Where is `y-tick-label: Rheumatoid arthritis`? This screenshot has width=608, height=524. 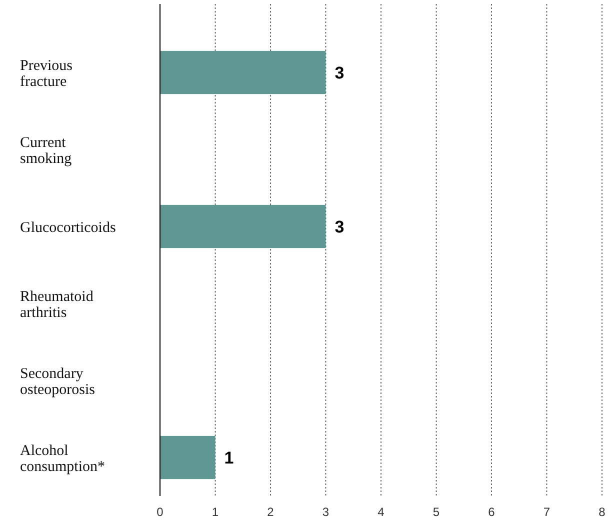 y-tick-label: Rheumatoid arthritis is located at coordinates (57, 304).